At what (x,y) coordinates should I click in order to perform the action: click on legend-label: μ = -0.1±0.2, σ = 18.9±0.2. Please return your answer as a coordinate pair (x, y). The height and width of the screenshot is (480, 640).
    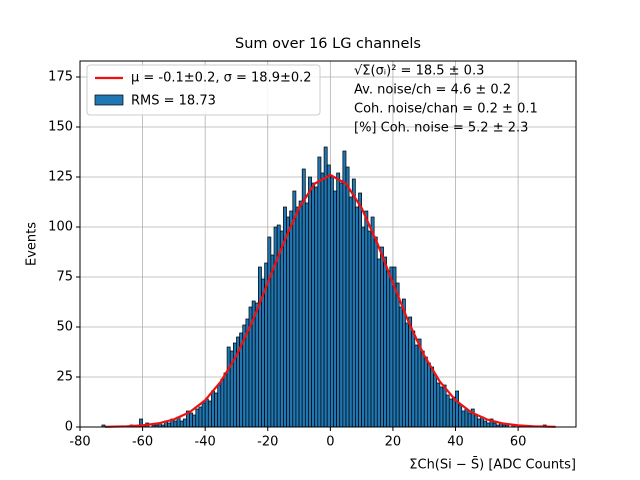
    Looking at the image, I should click on (221, 78).